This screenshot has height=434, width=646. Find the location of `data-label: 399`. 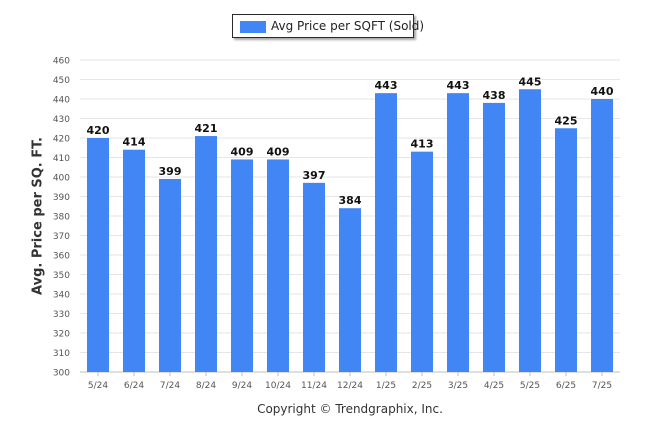

data-label: 399 is located at coordinates (170, 171).